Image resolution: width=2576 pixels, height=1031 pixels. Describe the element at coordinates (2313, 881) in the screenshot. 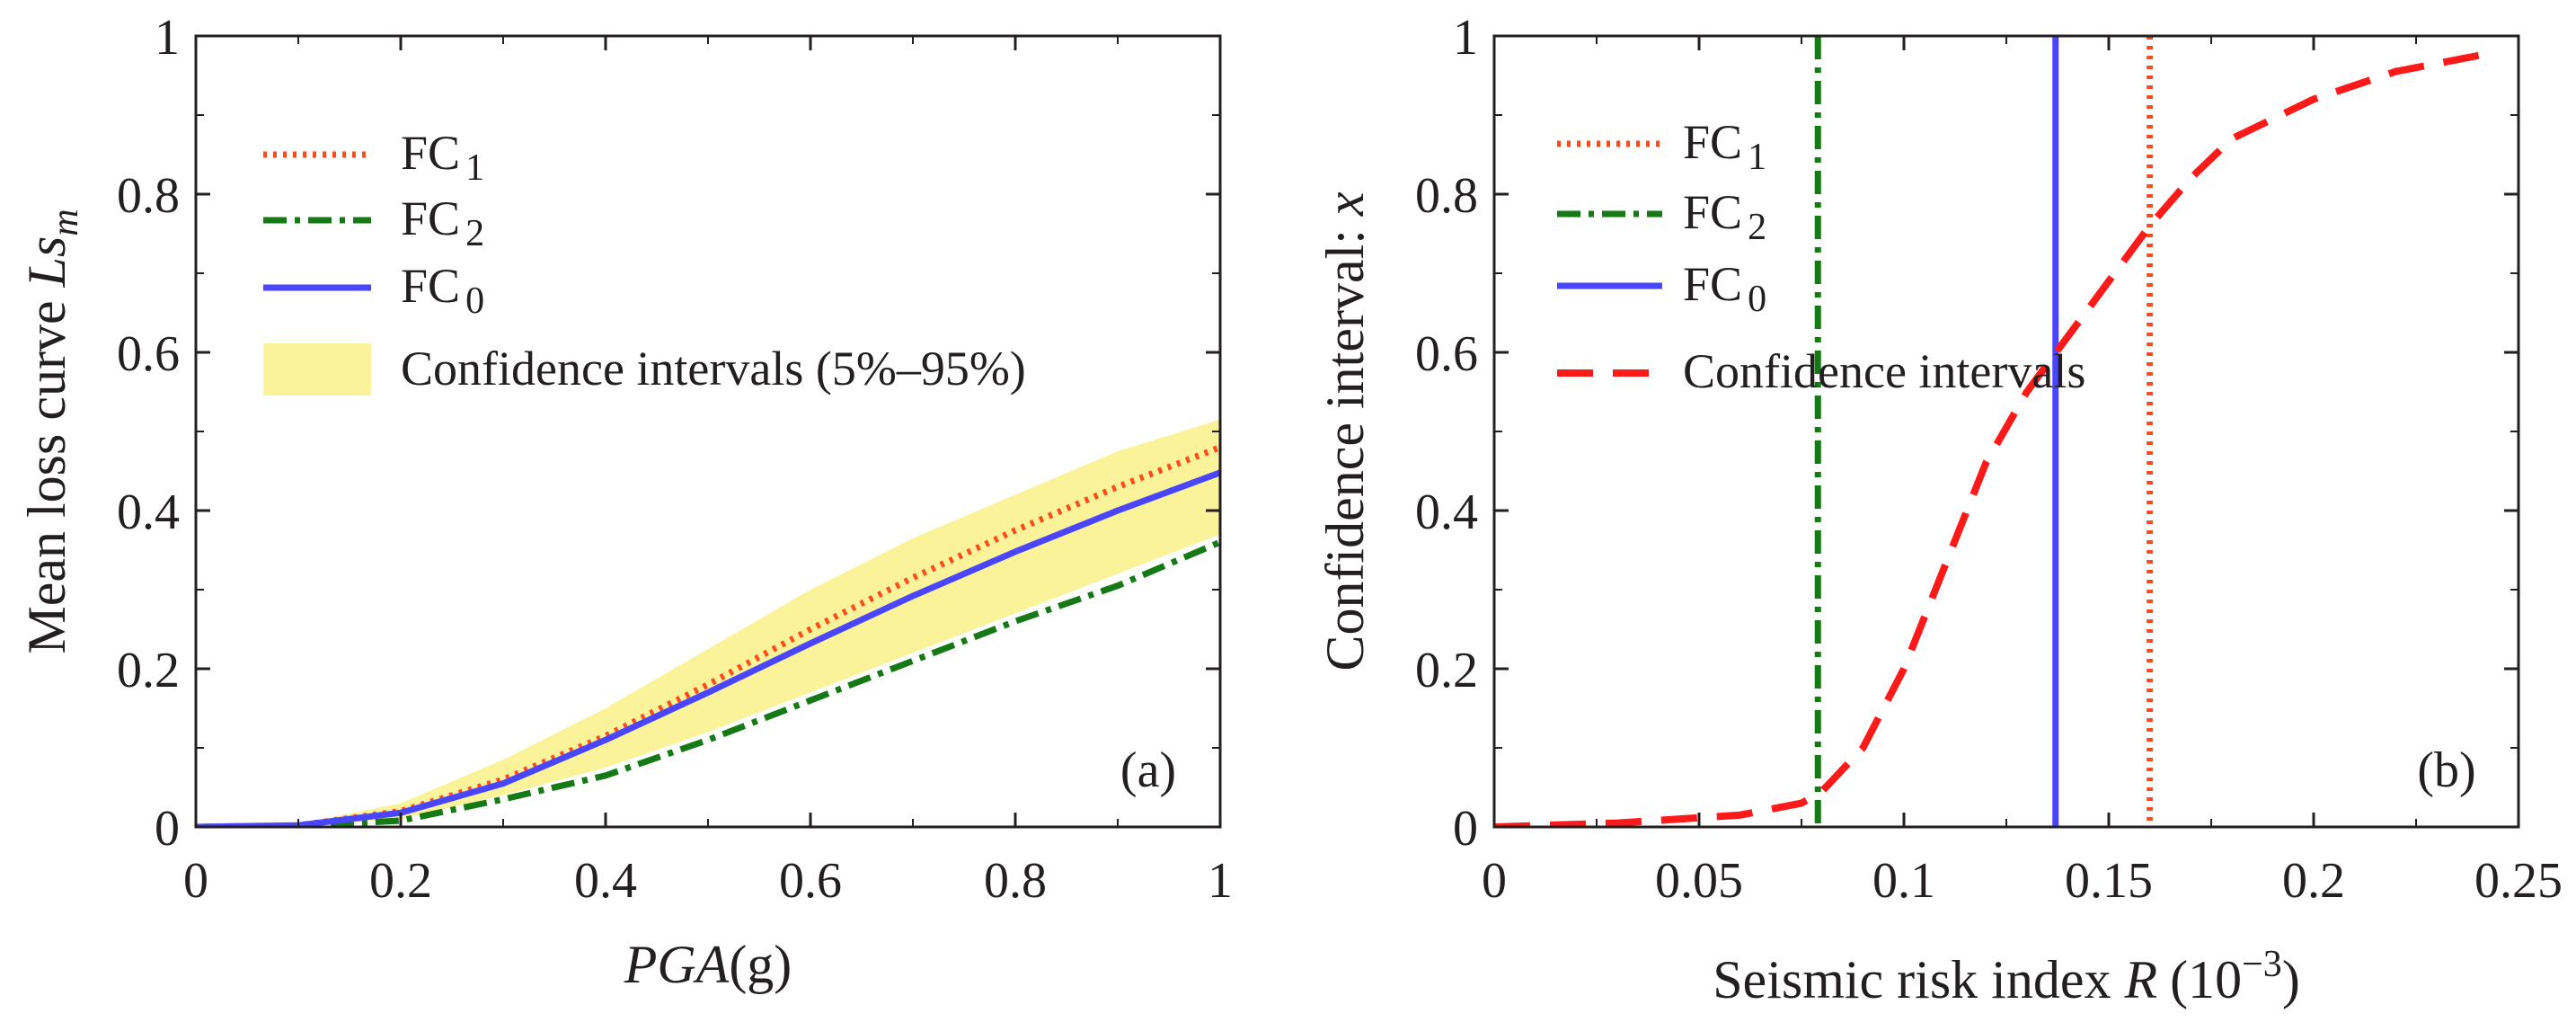

I see `panel-b-x-tick-label: 0.2` at that location.